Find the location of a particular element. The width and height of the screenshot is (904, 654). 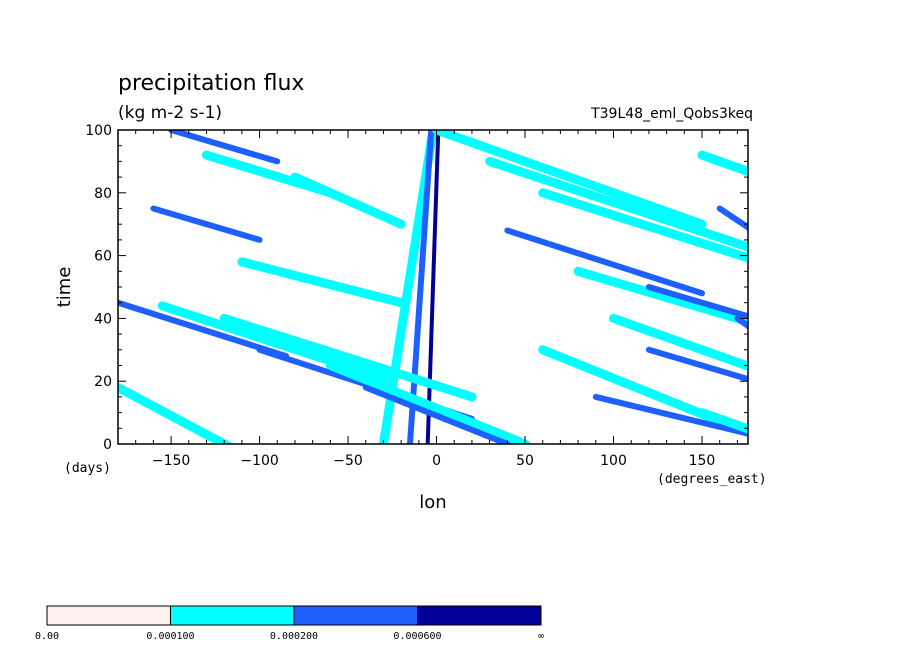

y-axis-label: time is located at coordinates (64, 287).